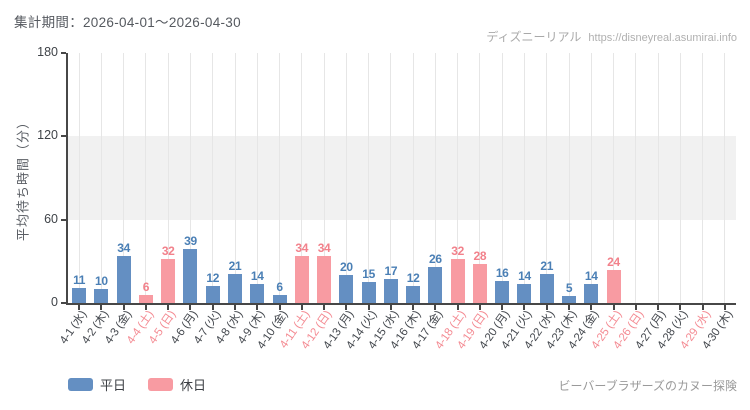 The image size is (750, 410). Describe the element at coordinates (647, 386) in the screenshot. I see `attraction-name: ビーバーブラザーズのカヌー探険` at that location.